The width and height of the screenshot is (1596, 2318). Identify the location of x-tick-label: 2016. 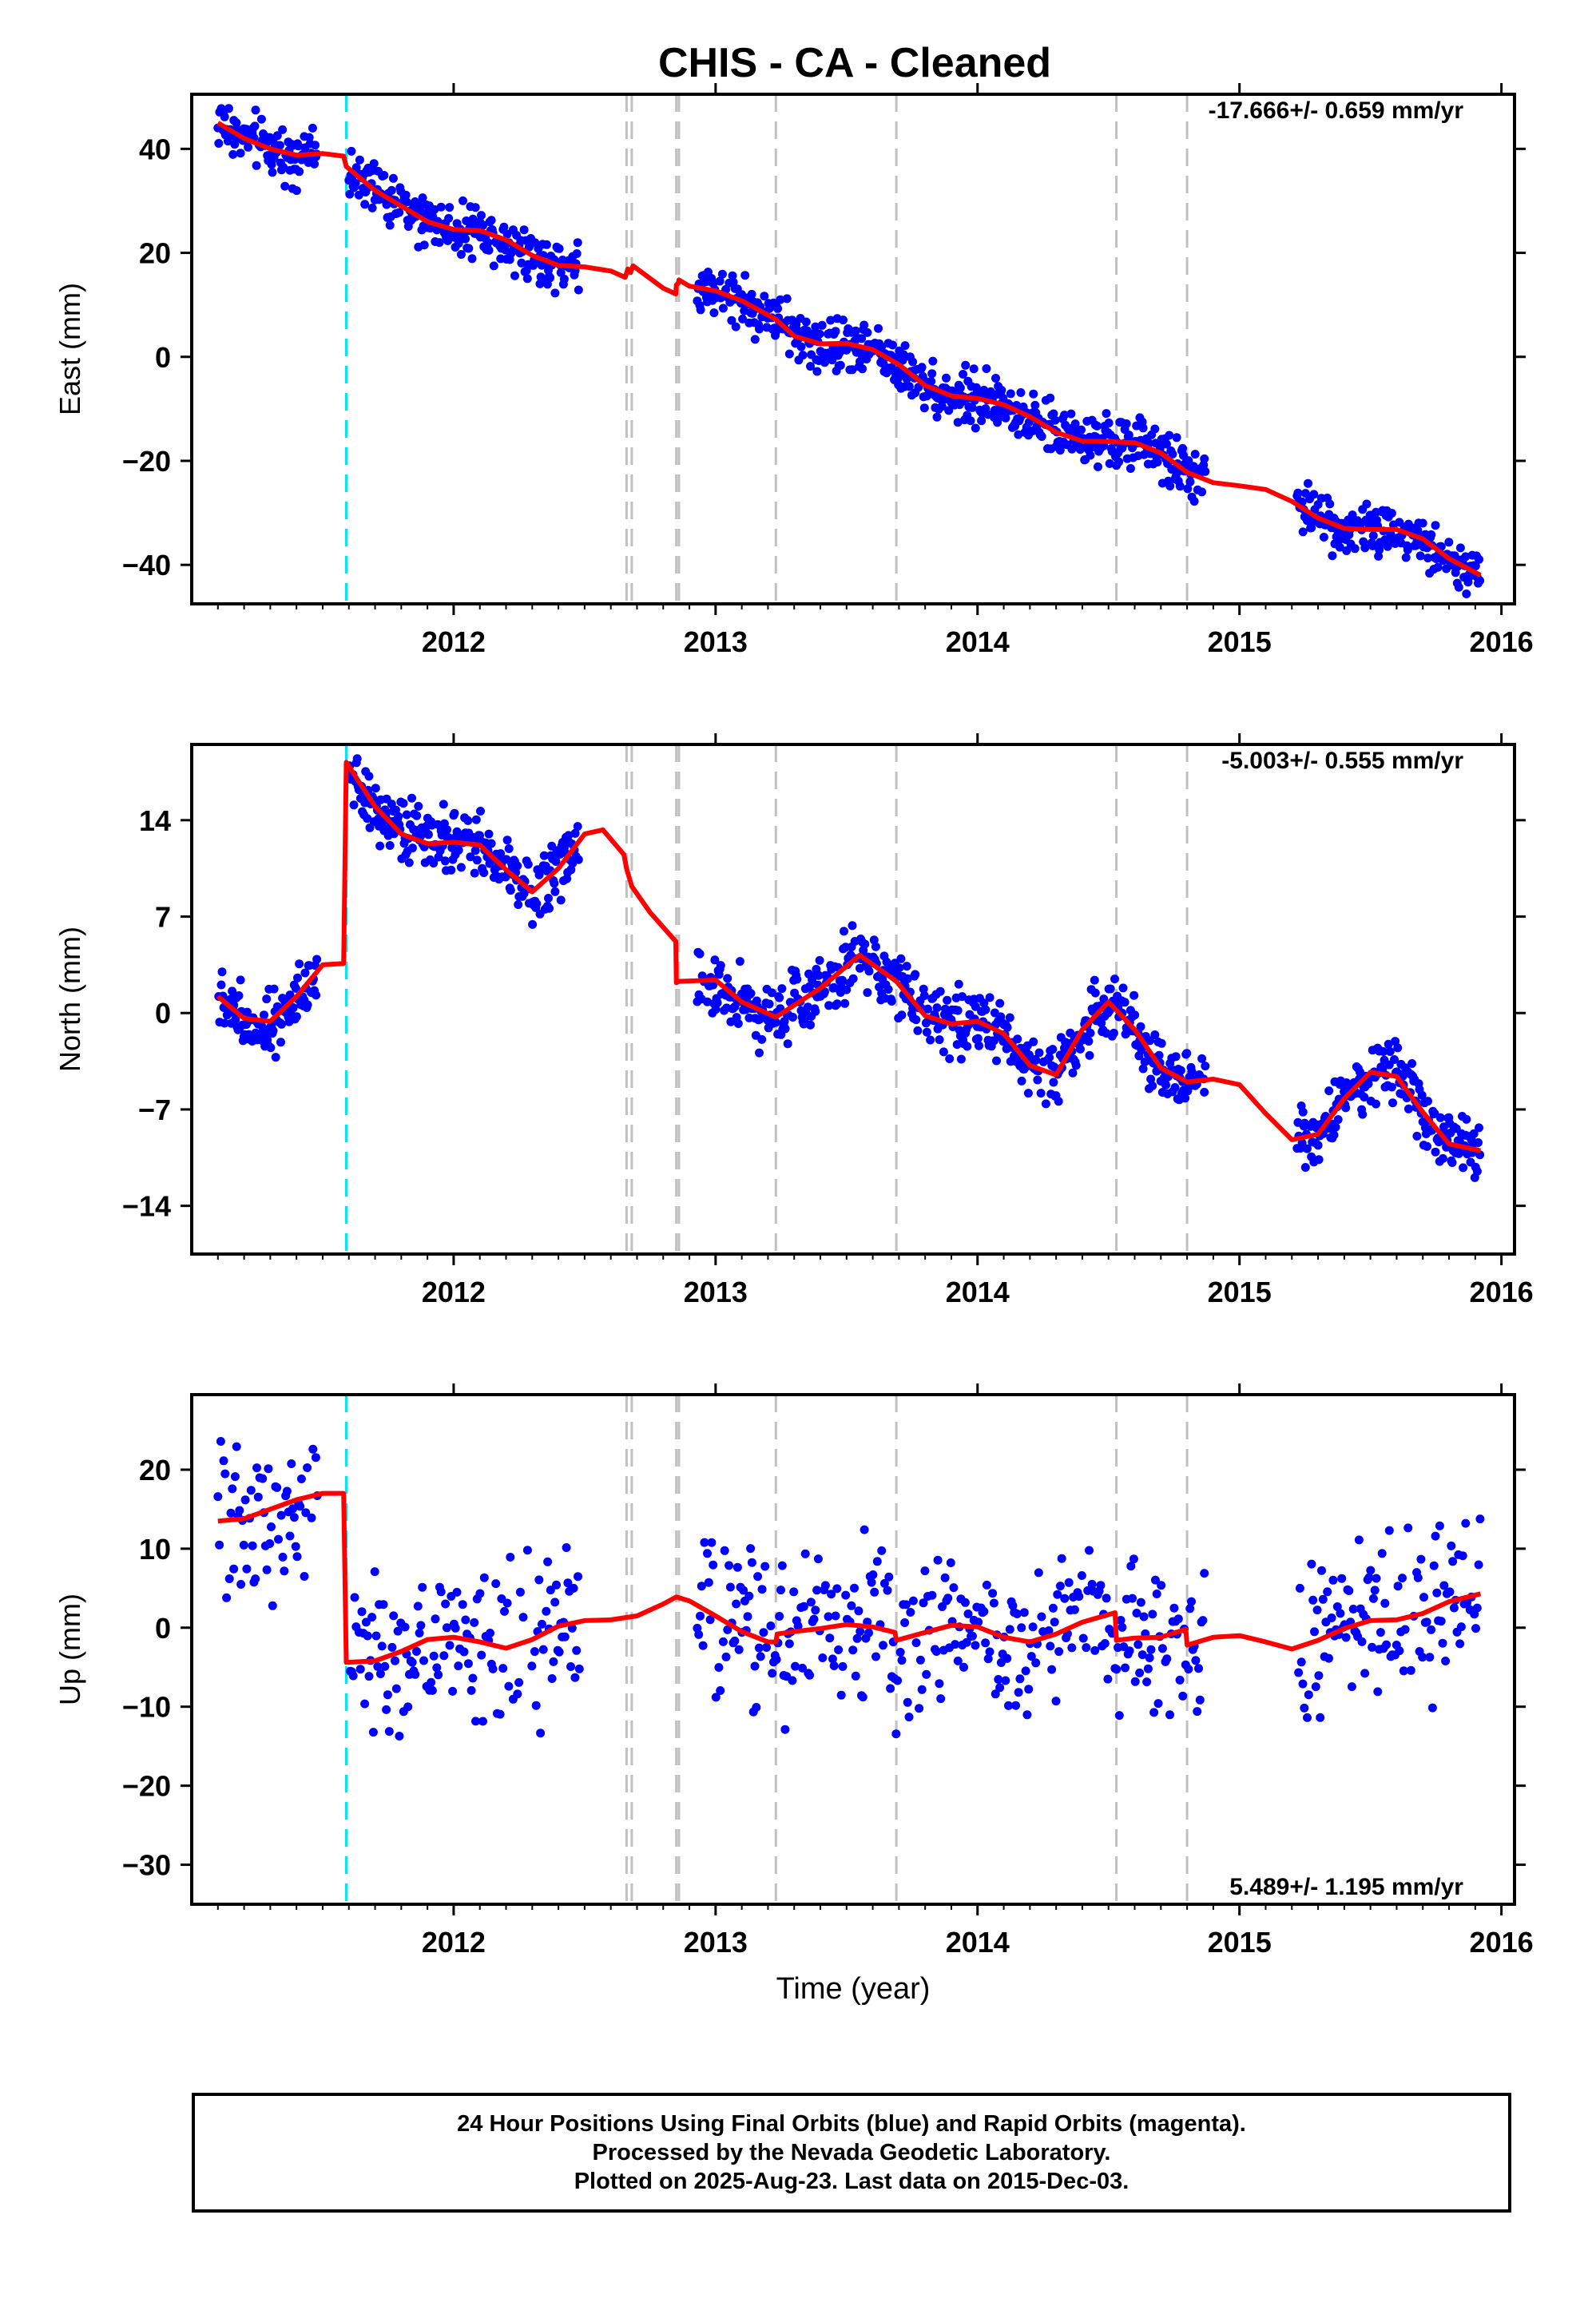
(1502, 1942).